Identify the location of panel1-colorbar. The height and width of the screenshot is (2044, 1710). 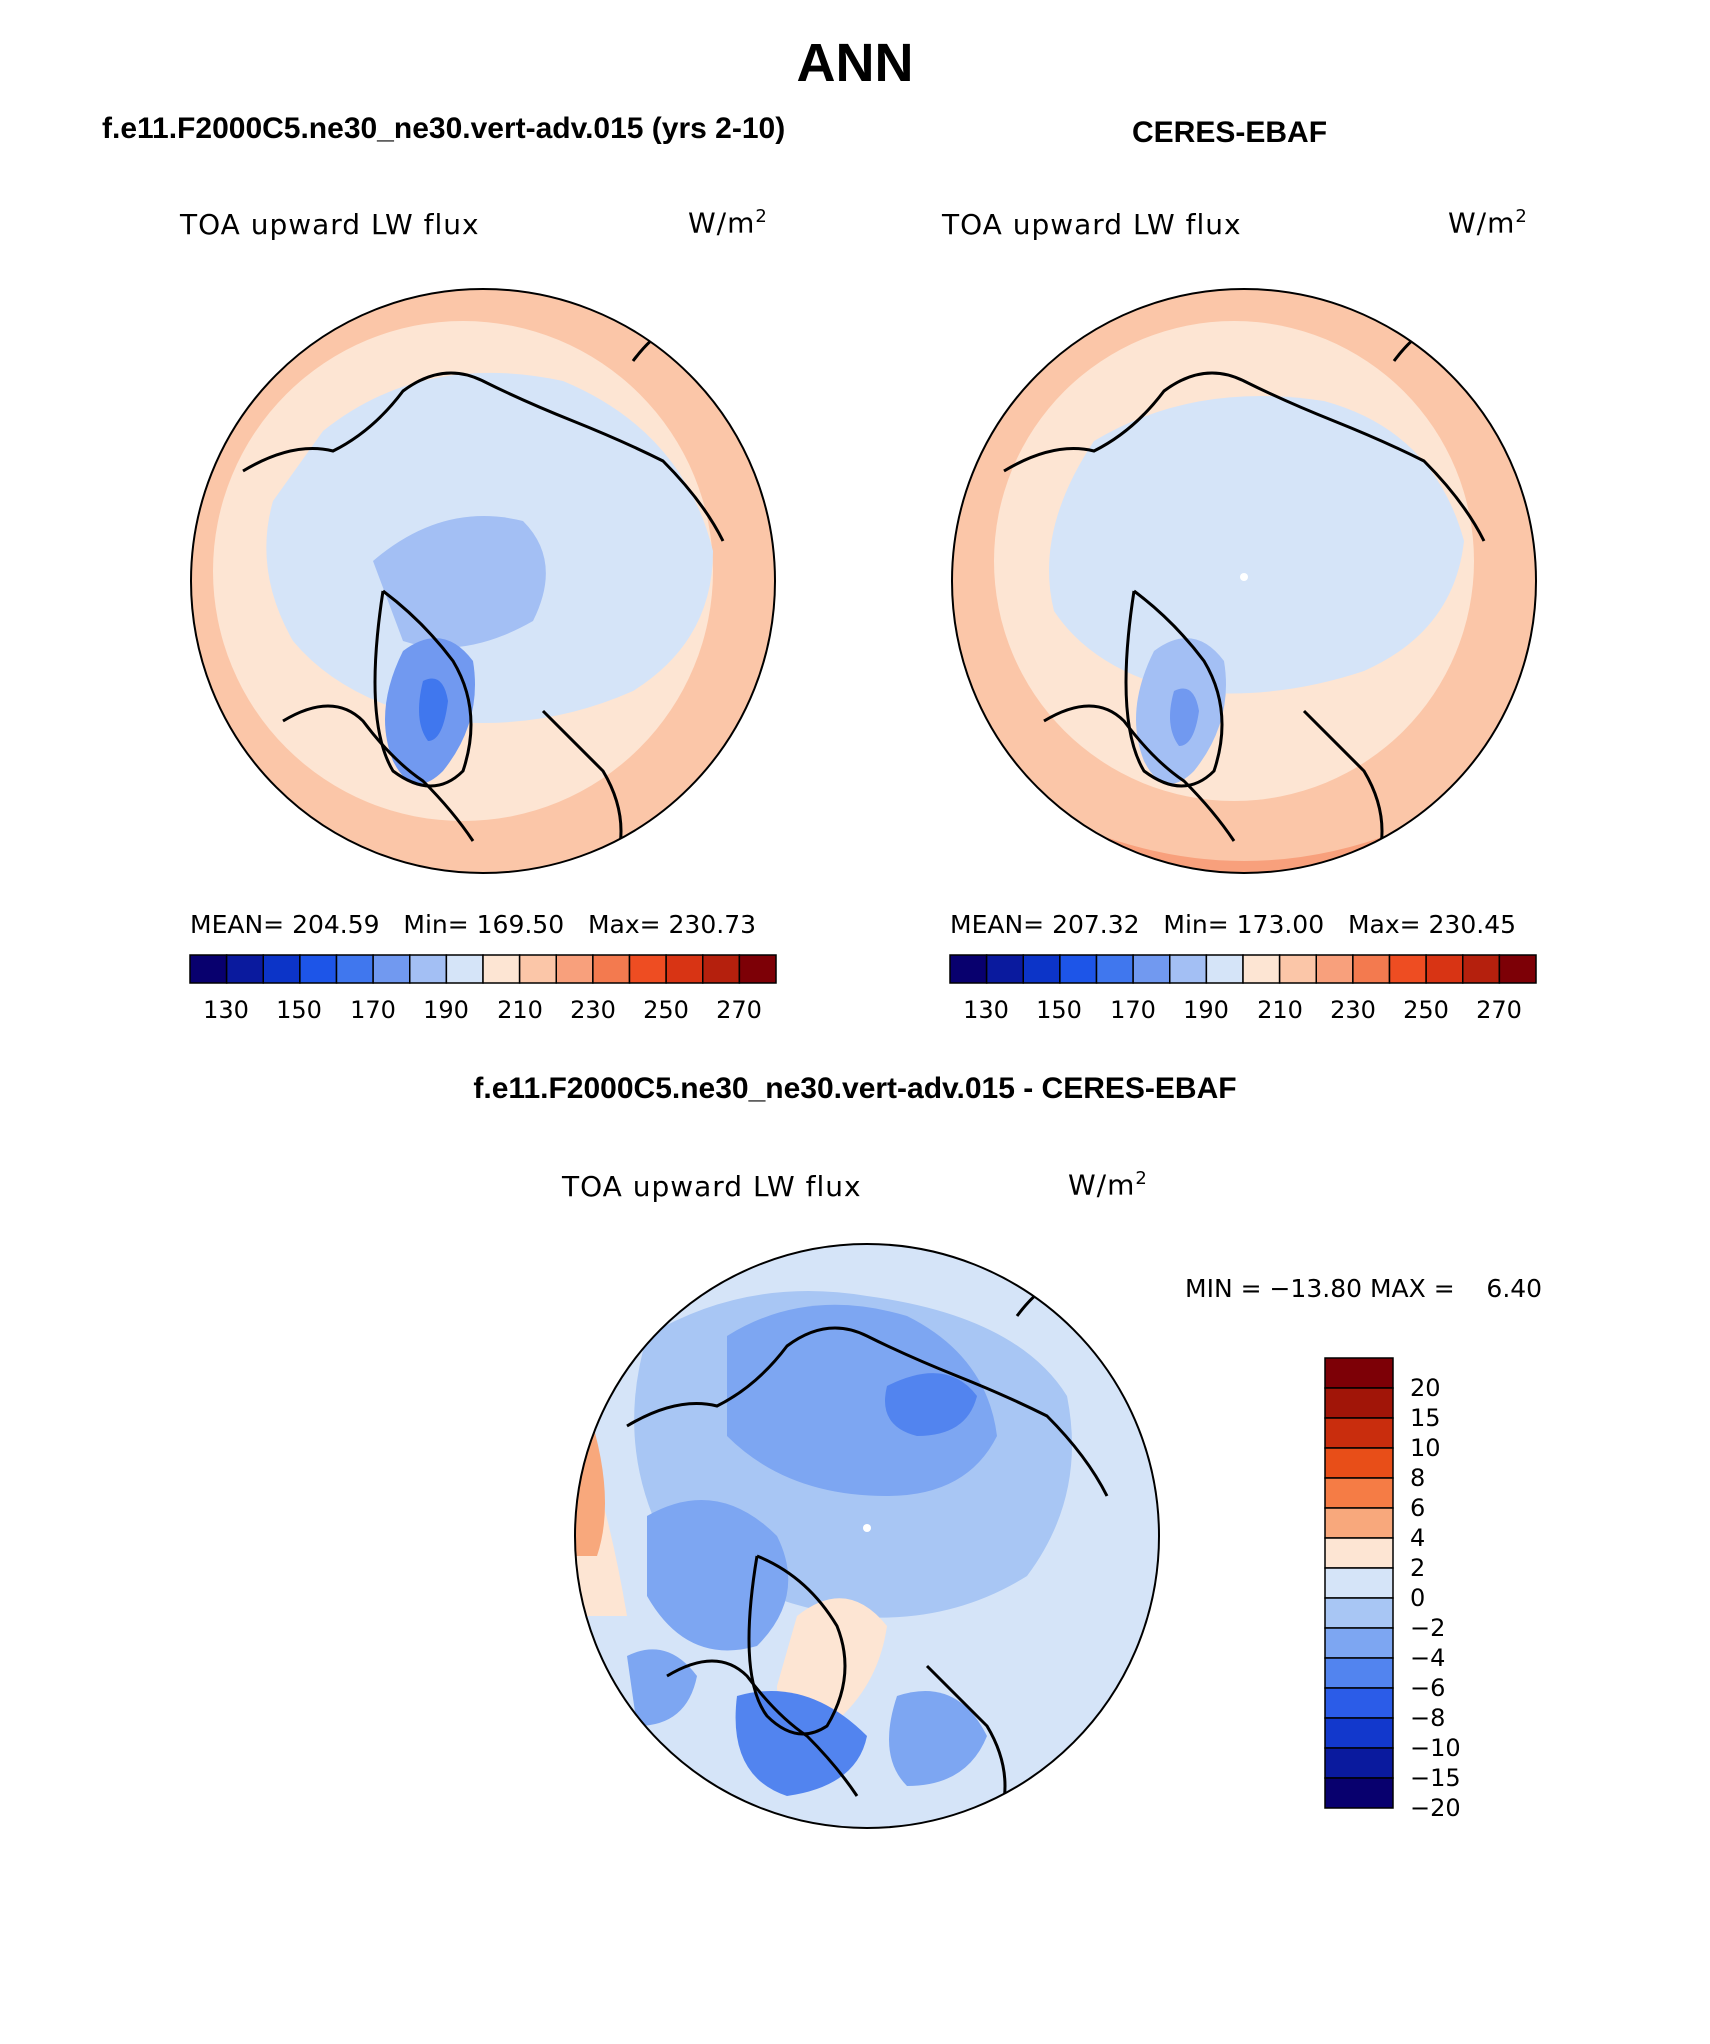
(483, 969).